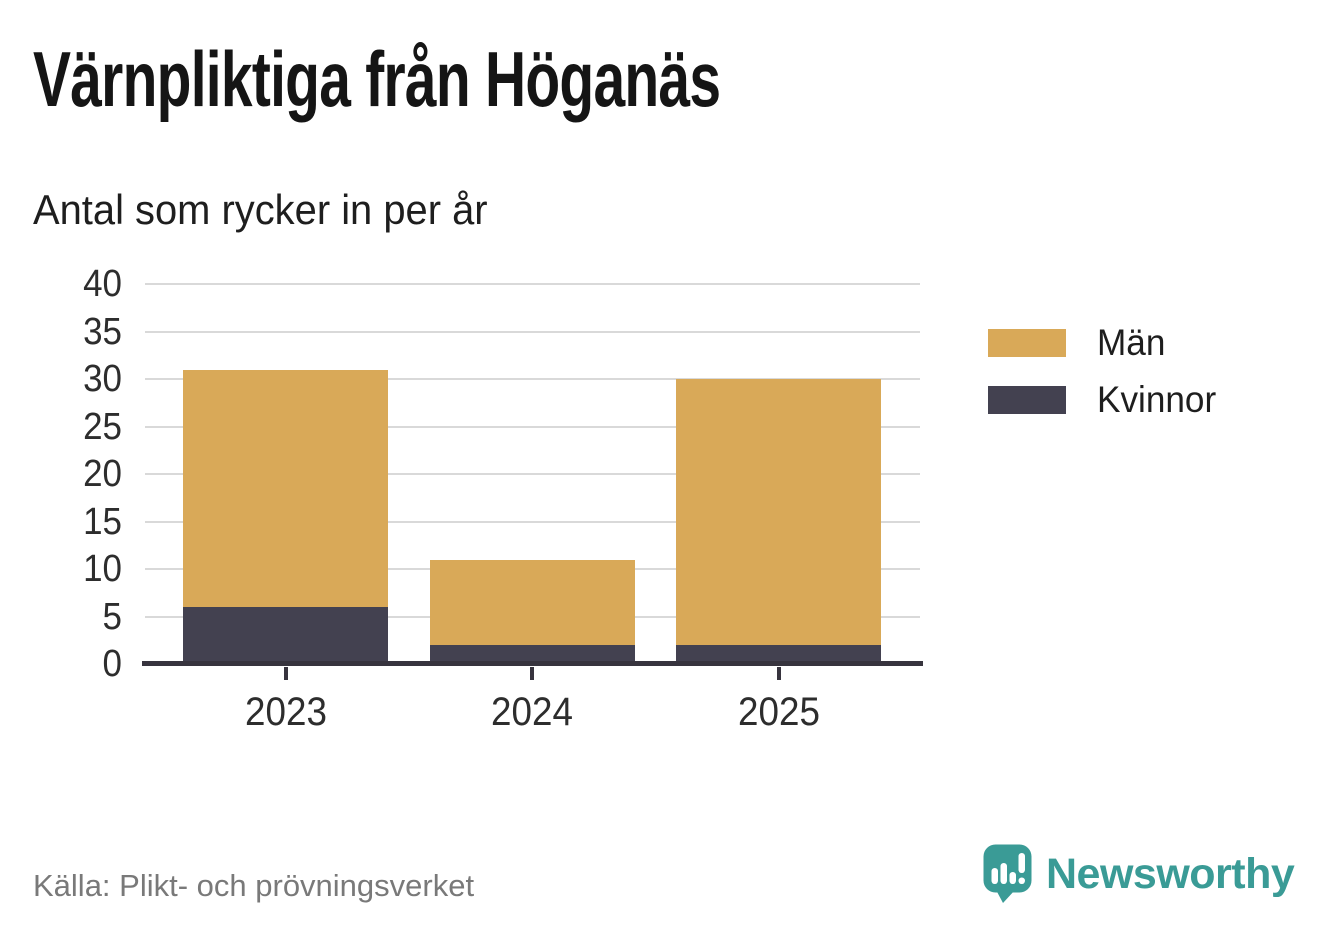 This screenshot has width=1322, height=939. What do you see at coordinates (778, 673) in the screenshot?
I see `x-tick-2025` at bounding box center [778, 673].